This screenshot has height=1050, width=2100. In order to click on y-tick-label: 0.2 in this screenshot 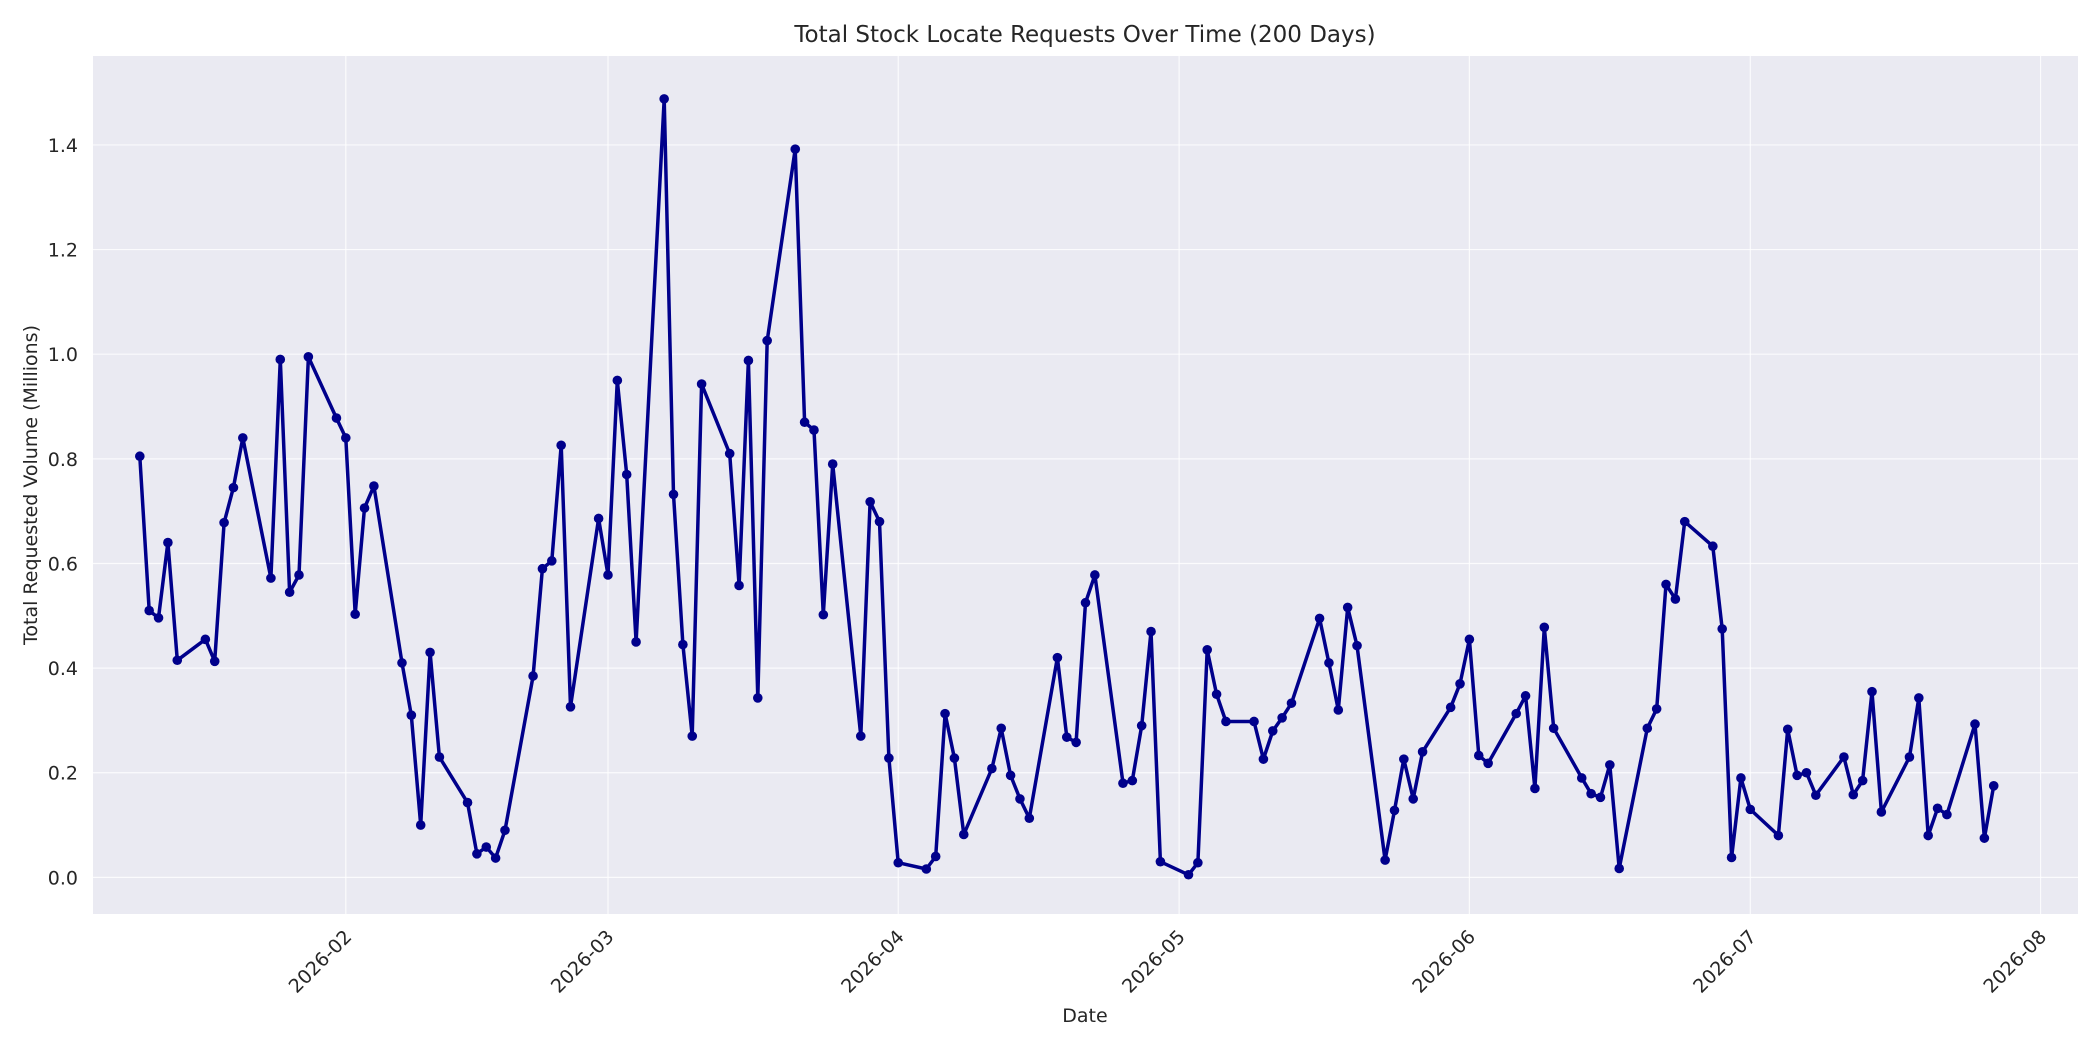, I will do `click(63, 774)`.